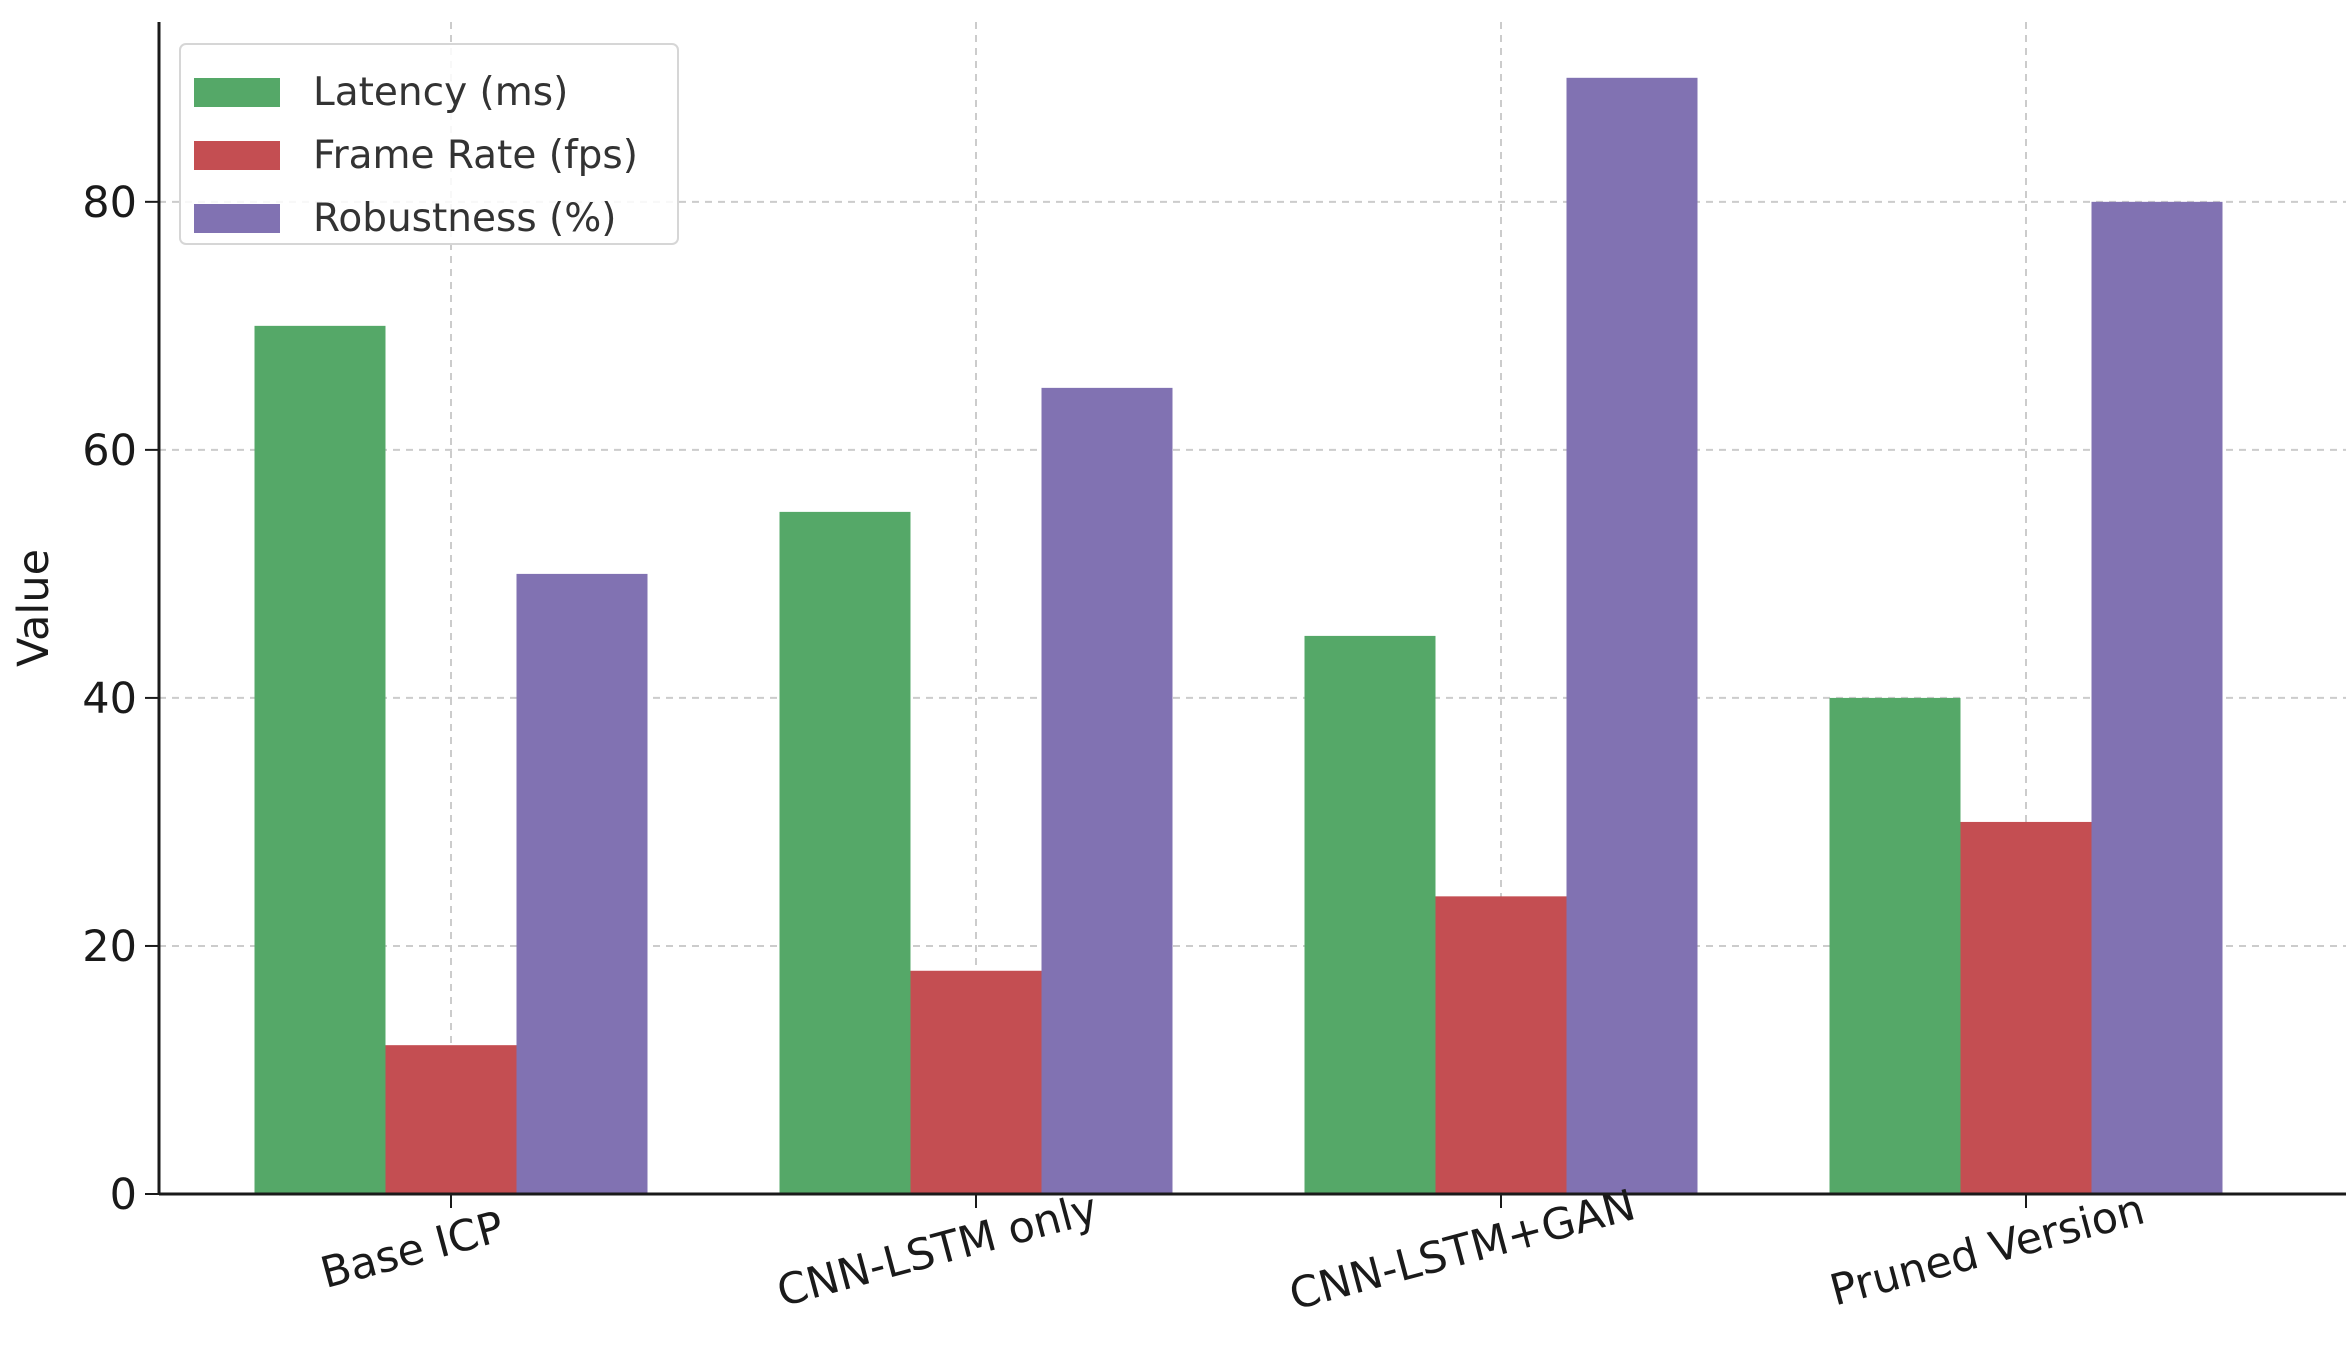 The width and height of the screenshot is (2346, 1366). What do you see at coordinates (1987, 1251) in the screenshot?
I see `x-tick-label: Pruned Version` at bounding box center [1987, 1251].